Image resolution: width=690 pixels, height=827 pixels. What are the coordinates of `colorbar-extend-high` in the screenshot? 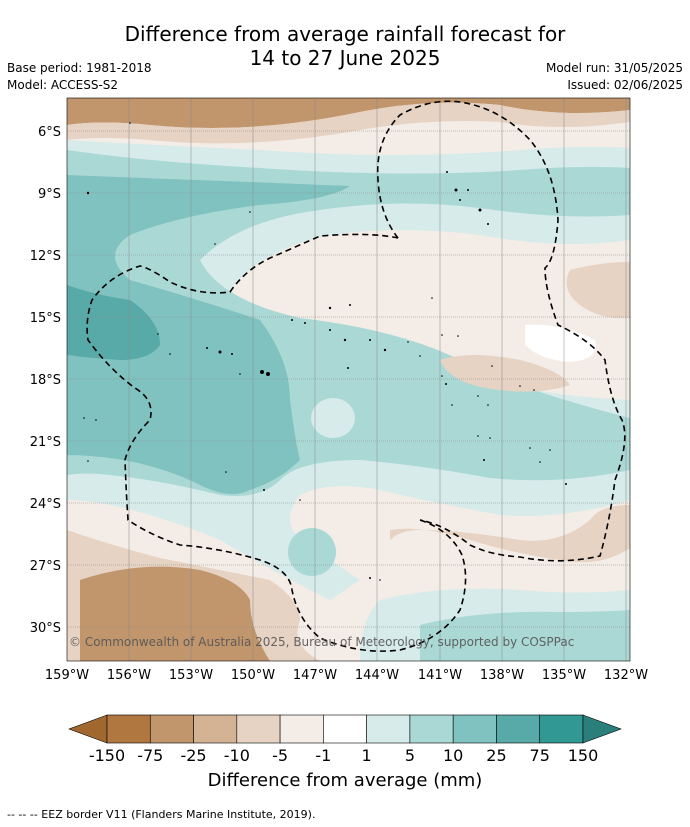 It's located at (602, 729).